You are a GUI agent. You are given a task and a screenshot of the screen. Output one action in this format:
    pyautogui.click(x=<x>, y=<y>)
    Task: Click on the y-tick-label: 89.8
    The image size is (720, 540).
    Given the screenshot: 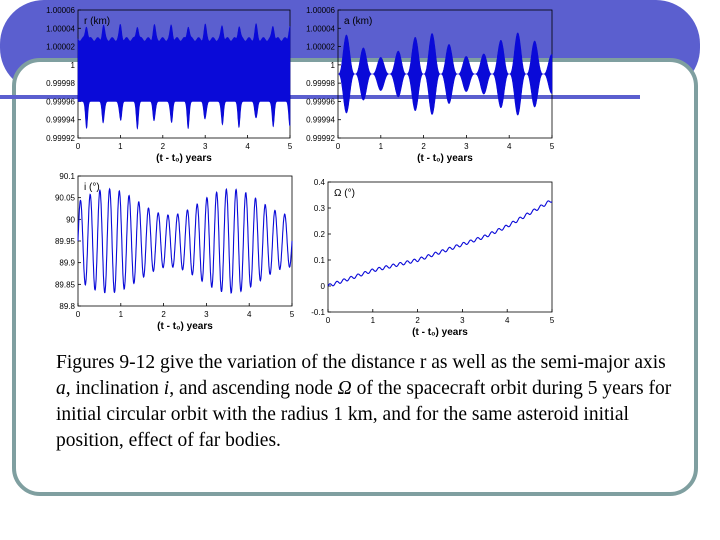 What is the action you would take?
    pyautogui.click(x=67, y=306)
    